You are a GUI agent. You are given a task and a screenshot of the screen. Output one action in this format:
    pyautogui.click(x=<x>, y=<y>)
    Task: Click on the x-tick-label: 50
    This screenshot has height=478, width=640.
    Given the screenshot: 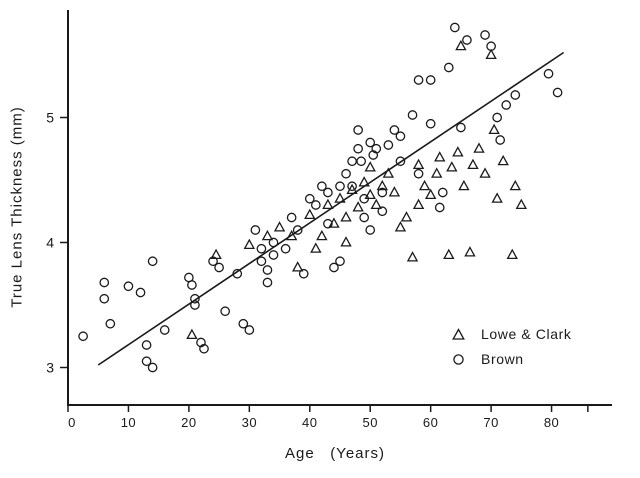 What is the action you would take?
    pyautogui.click(x=369, y=422)
    